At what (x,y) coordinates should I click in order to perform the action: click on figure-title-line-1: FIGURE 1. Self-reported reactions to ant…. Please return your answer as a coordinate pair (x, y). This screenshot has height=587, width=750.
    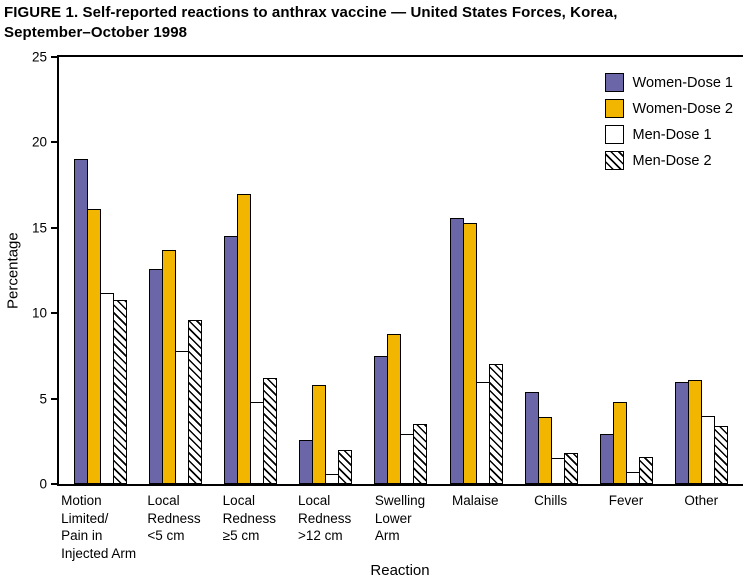
    Looking at the image, I should click on (311, 12).